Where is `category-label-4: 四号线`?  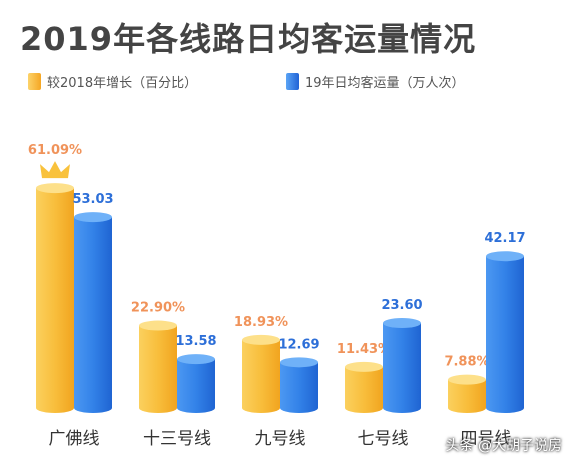 category-label-4: 四号线 is located at coordinates (486, 439).